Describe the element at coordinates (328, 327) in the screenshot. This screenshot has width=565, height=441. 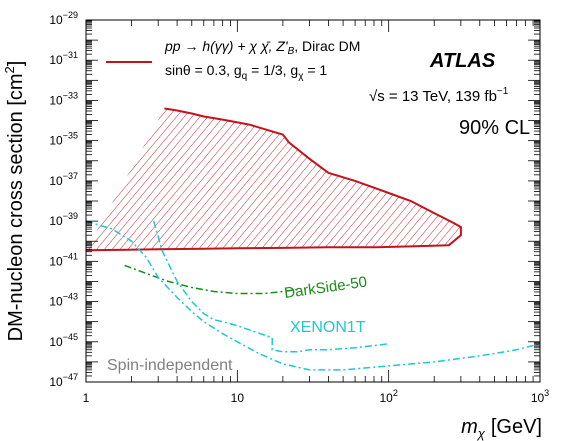
I see `xenon-label: XENON1T` at that location.